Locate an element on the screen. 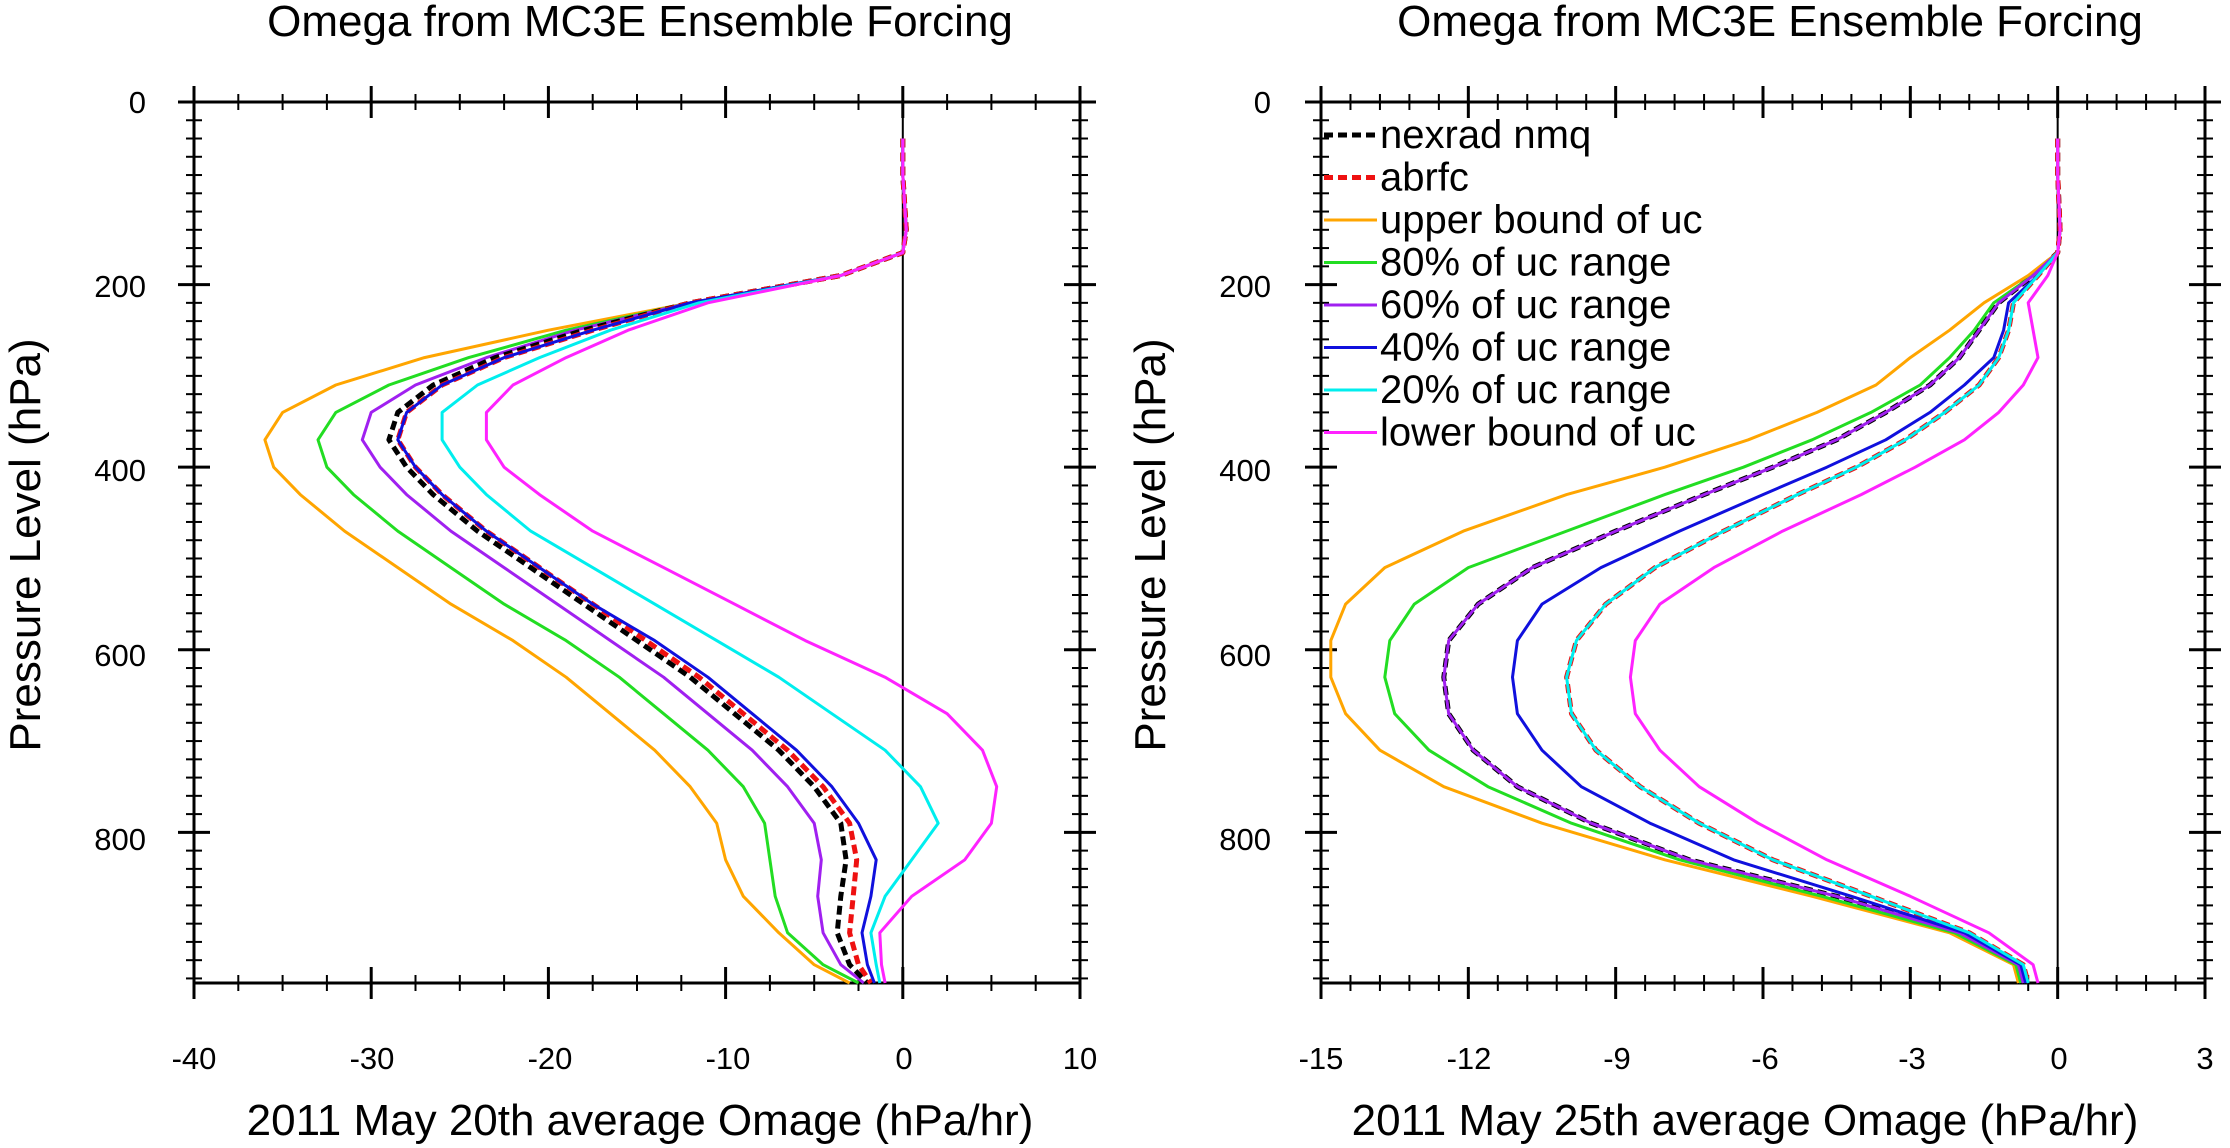 This screenshot has height=1148, width=2230. x-tick-label: -6 is located at coordinates (1765, 1058).